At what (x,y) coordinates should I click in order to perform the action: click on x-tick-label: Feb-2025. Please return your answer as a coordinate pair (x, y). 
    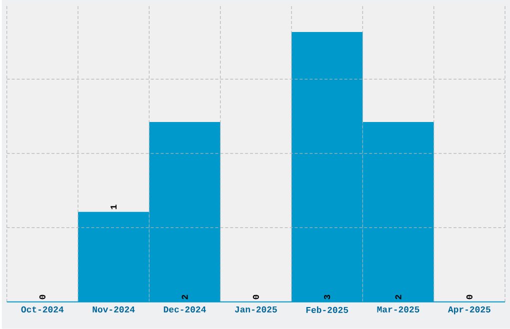
    Looking at the image, I should click on (327, 310).